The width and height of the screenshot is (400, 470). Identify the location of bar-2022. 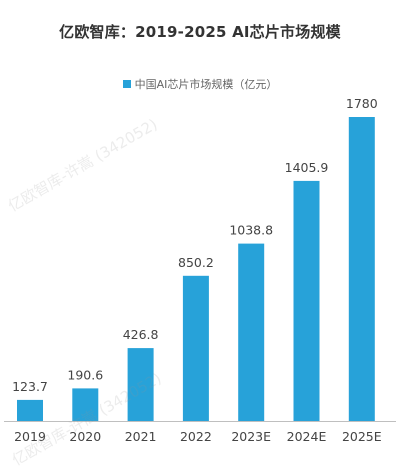
(195, 348).